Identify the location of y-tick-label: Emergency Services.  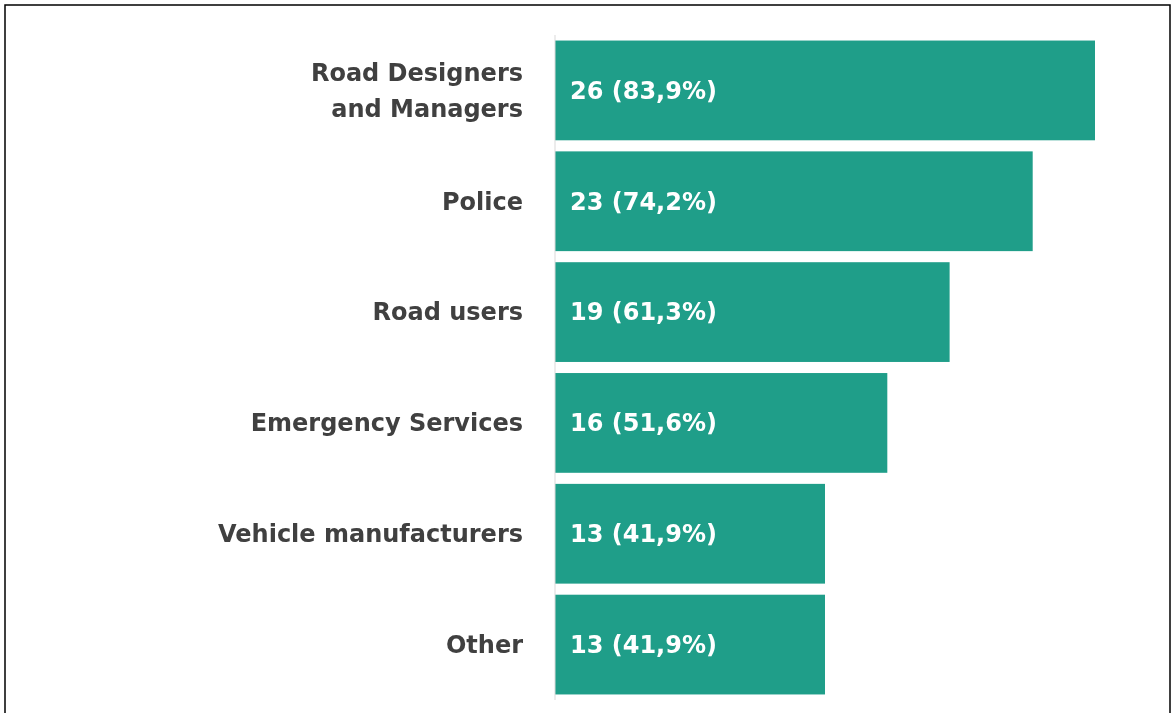
(386, 423).